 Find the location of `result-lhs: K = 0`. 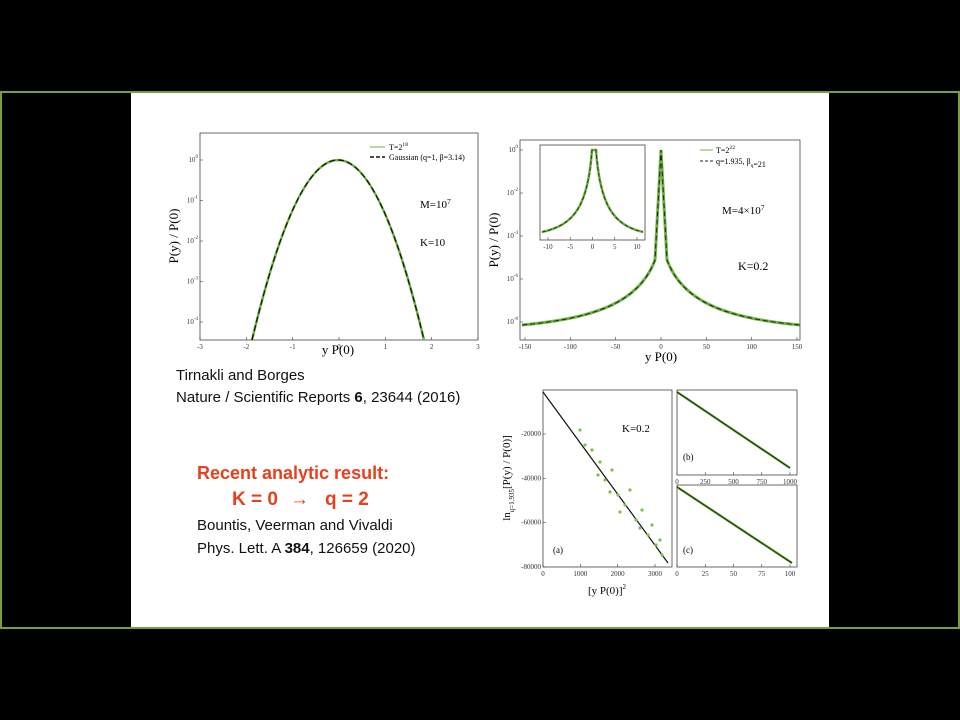

result-lhs: K = 0 is located at coordinates (255, 499).